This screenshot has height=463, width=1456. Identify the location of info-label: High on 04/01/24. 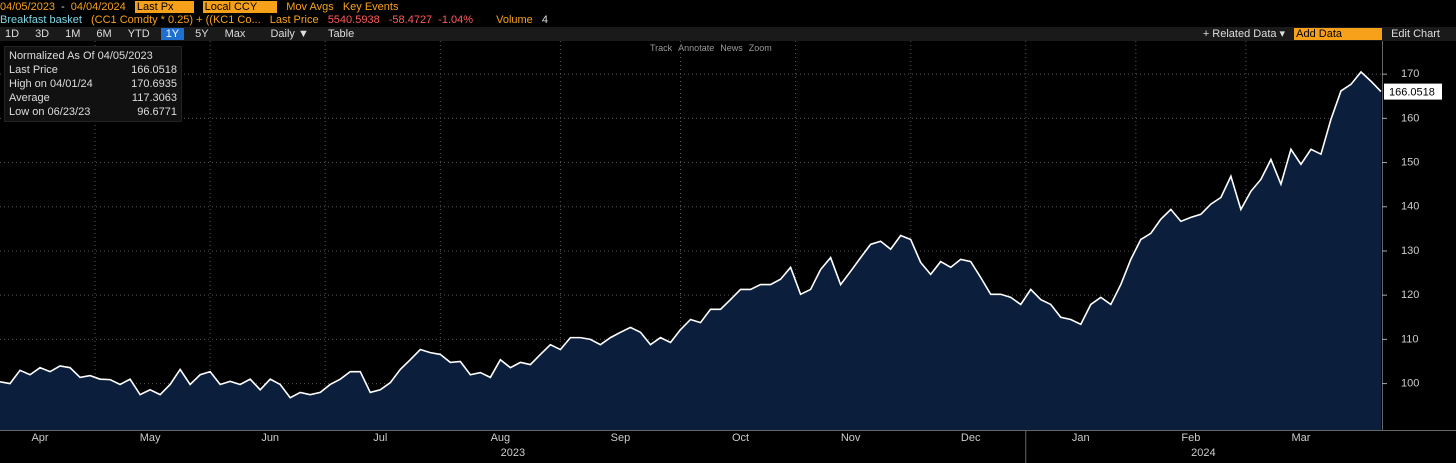
(51, 84).